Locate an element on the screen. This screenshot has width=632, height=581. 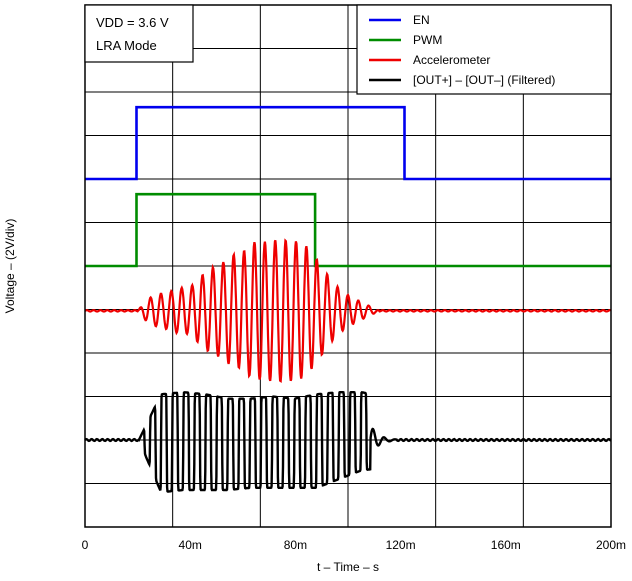
series-line-pwm is located at coordinates (348, 230).